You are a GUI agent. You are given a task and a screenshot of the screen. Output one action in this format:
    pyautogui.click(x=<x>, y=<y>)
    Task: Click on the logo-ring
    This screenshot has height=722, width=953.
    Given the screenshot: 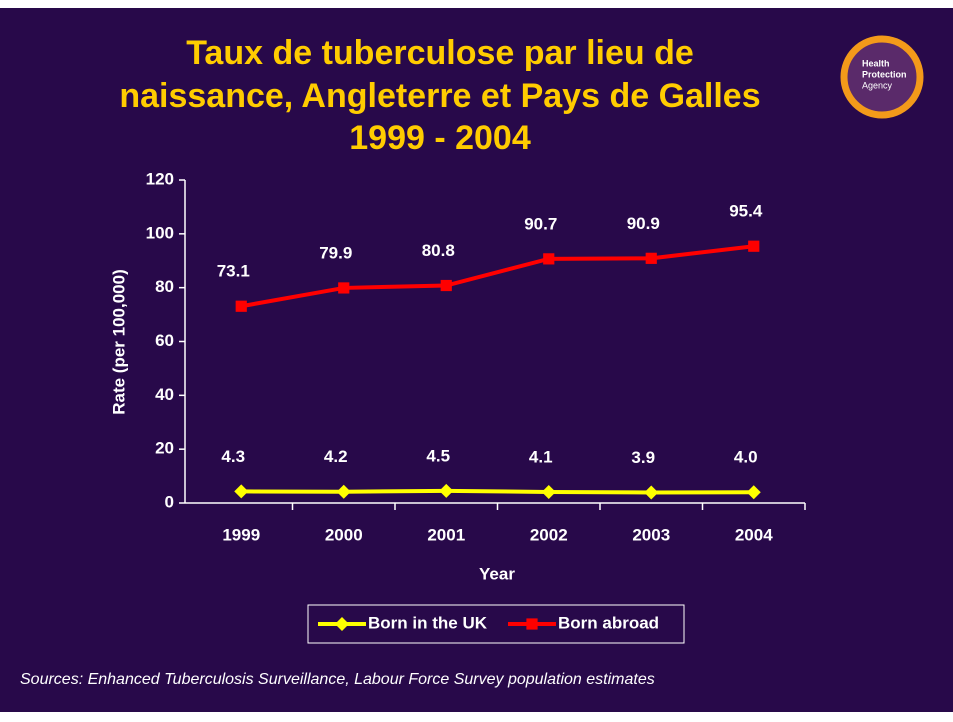 What is the action you would take?
    pyautogui.click(x=882, y=77)
    